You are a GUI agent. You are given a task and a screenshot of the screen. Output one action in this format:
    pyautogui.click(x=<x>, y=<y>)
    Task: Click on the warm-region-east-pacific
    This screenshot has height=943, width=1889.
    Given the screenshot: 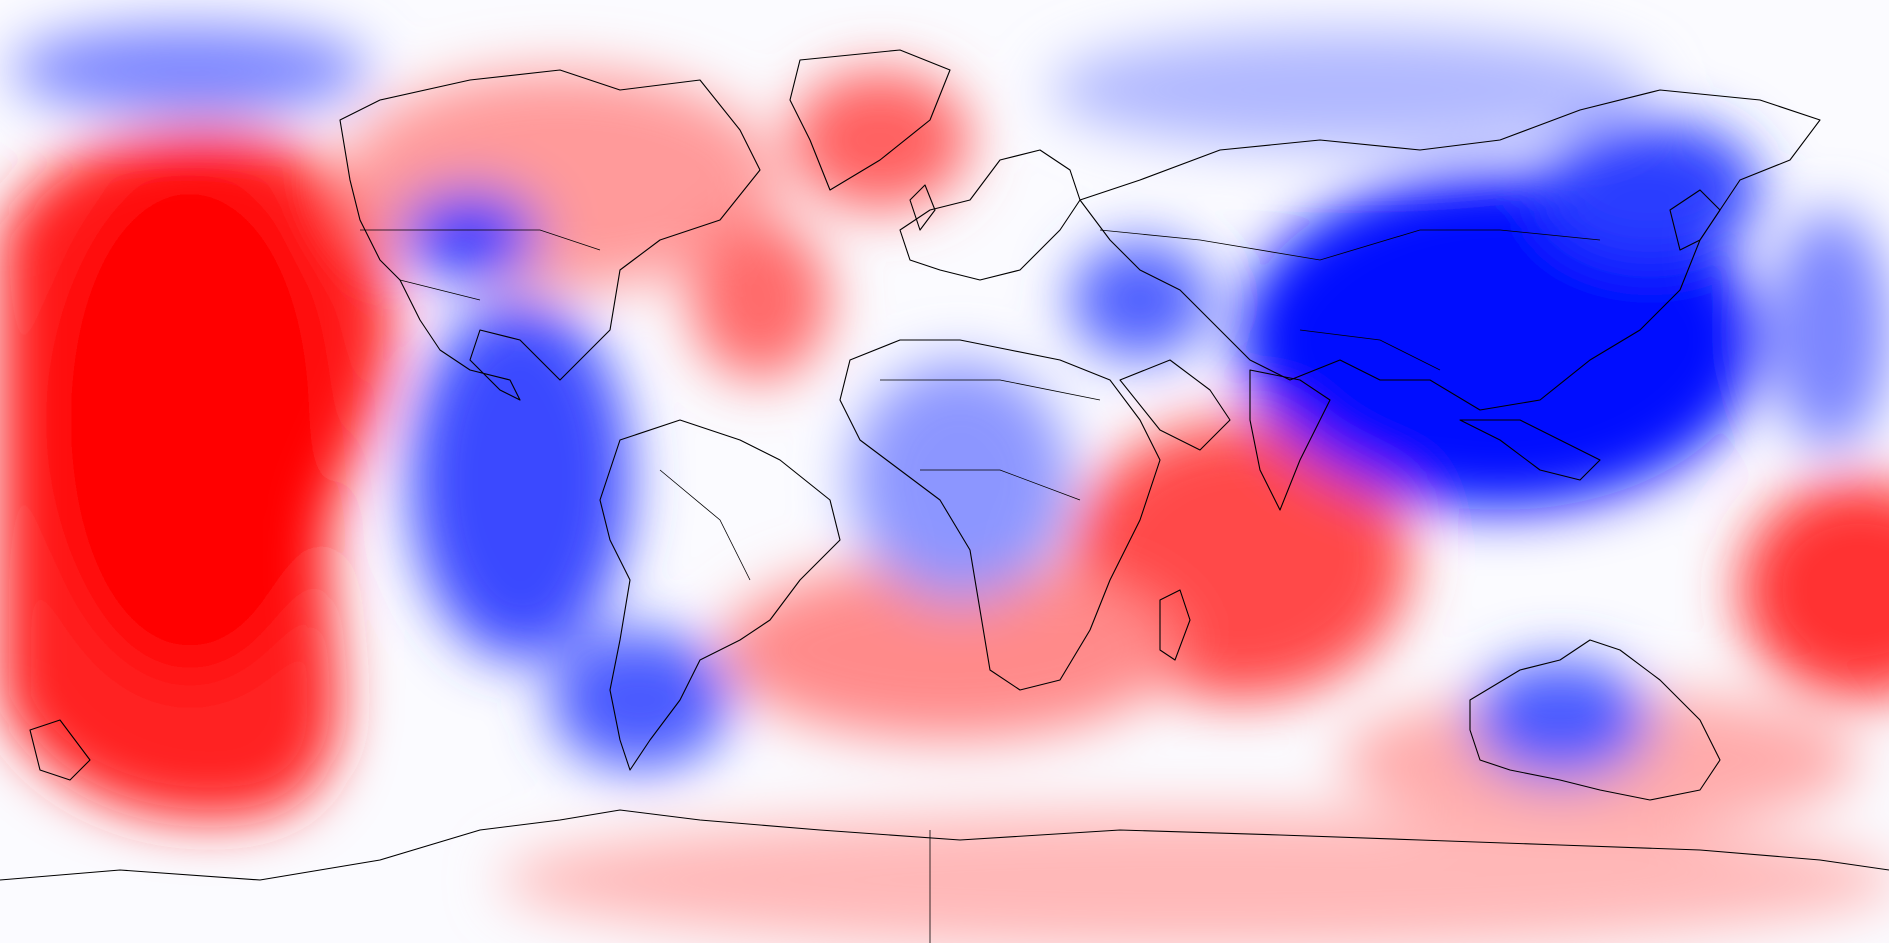 What is the action you would take?
    pyautogui.click(x=1814, y=590)
    